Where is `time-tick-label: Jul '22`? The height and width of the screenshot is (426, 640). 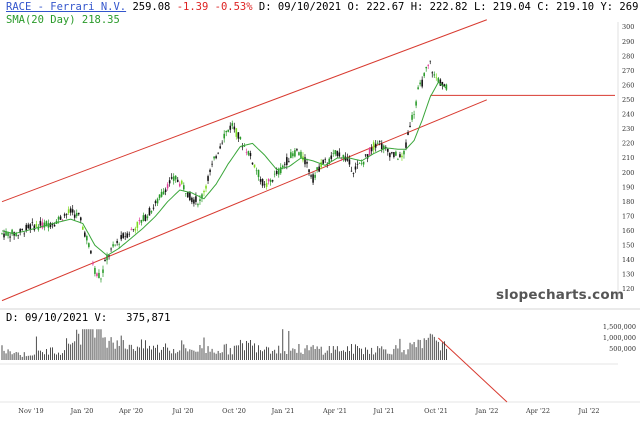 time-tick-label: Jul '22 is located at coordinates (589, 411).